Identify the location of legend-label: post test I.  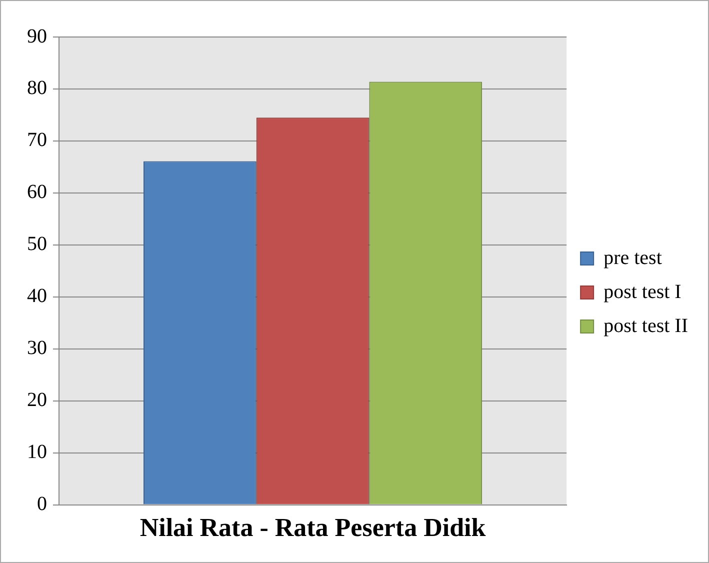
(643, 291).